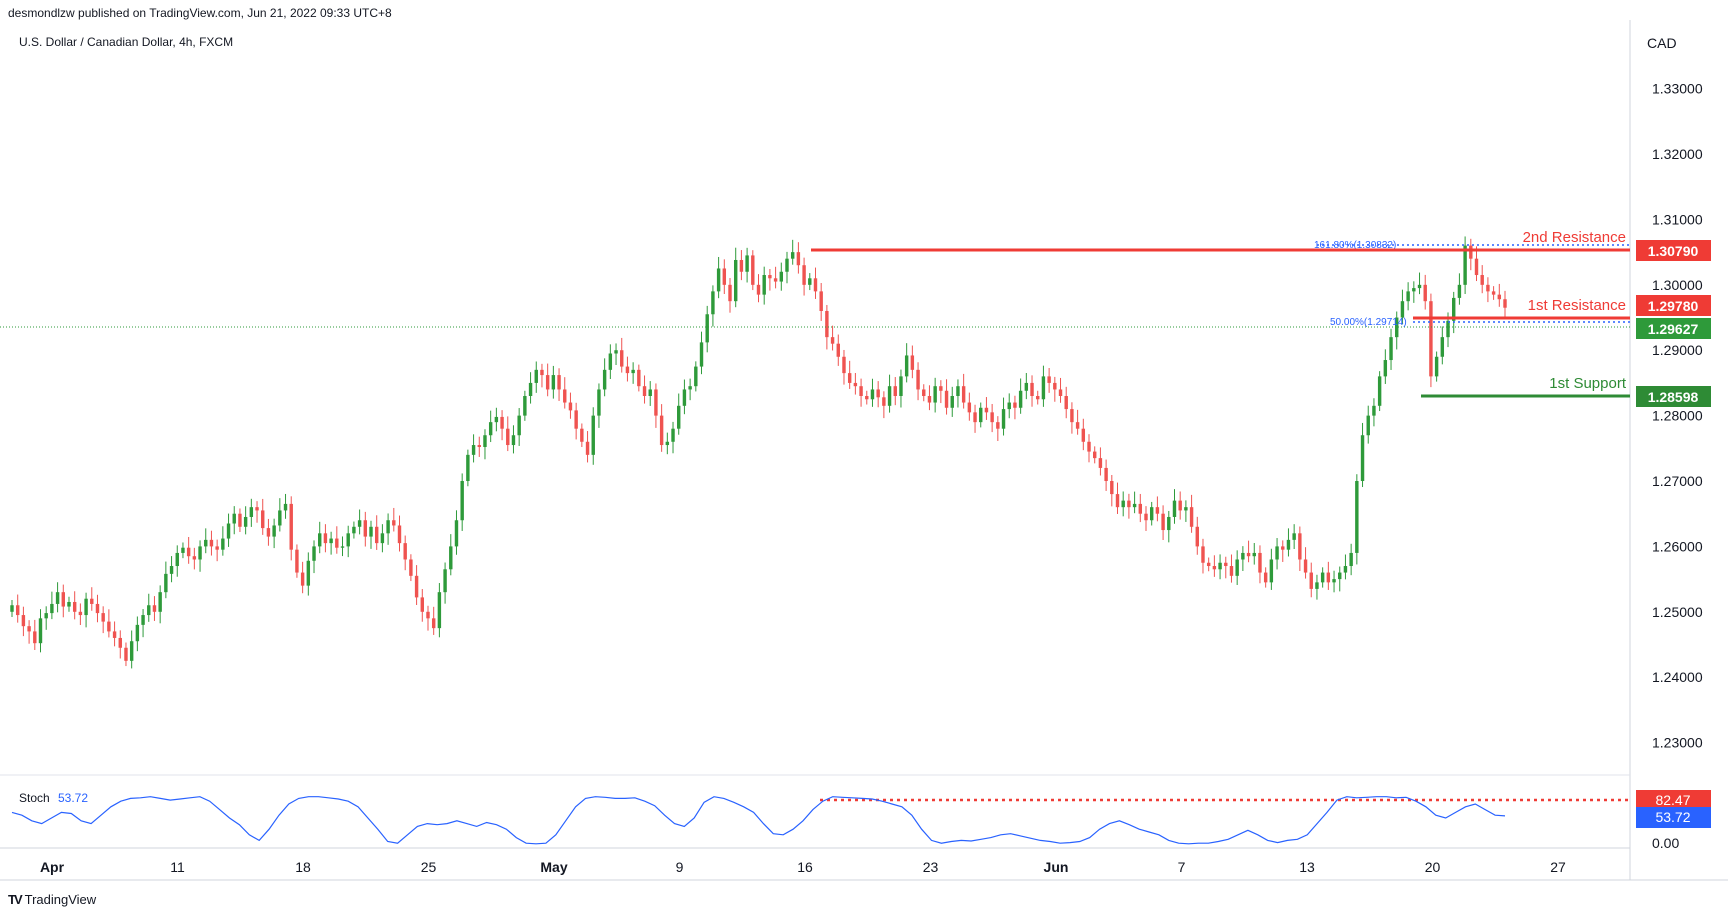  What do you see at coordinates (553, 867) in the screenshot?
I see `x-tick-label: May` at bounding box center [553, 867].